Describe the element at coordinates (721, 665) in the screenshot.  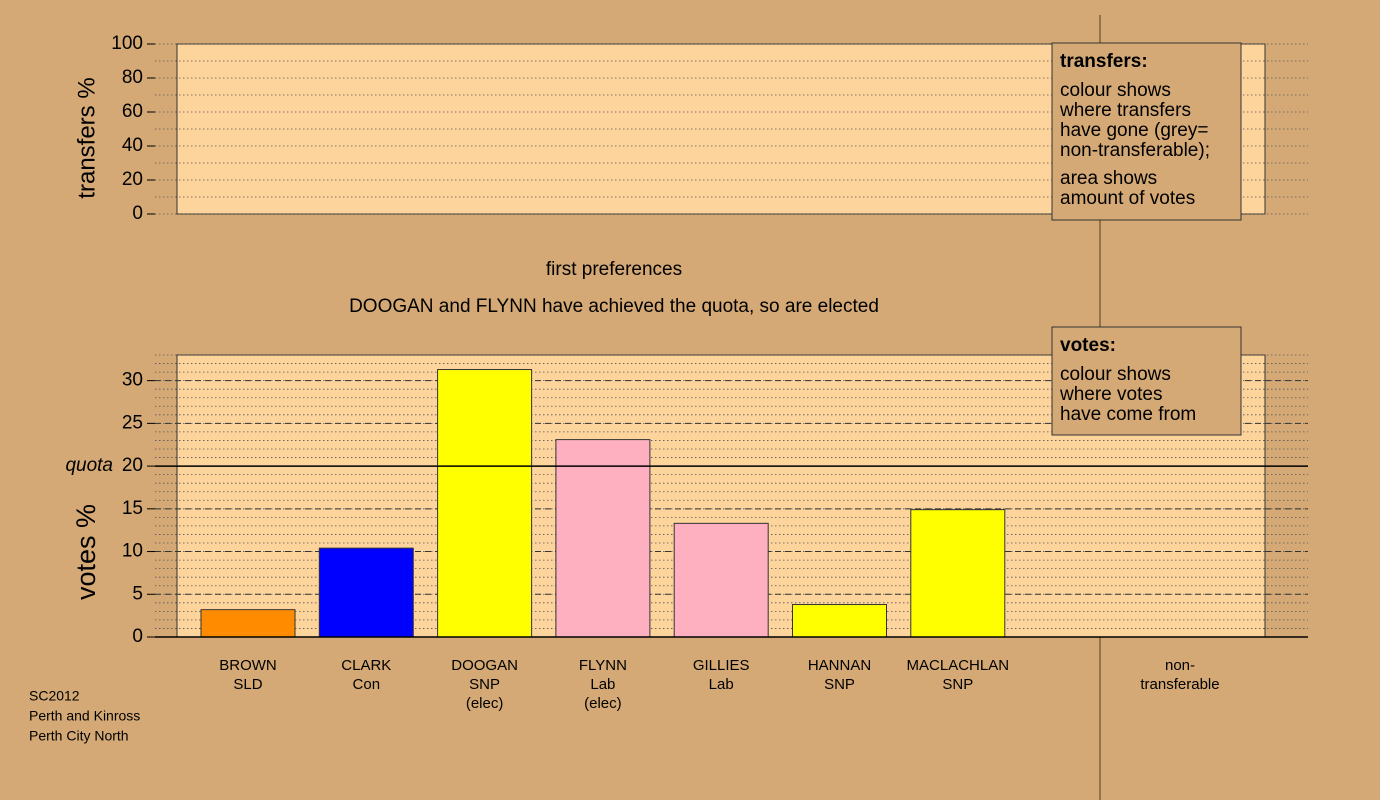
I see `x-tick-label: GILLIES` at that location.